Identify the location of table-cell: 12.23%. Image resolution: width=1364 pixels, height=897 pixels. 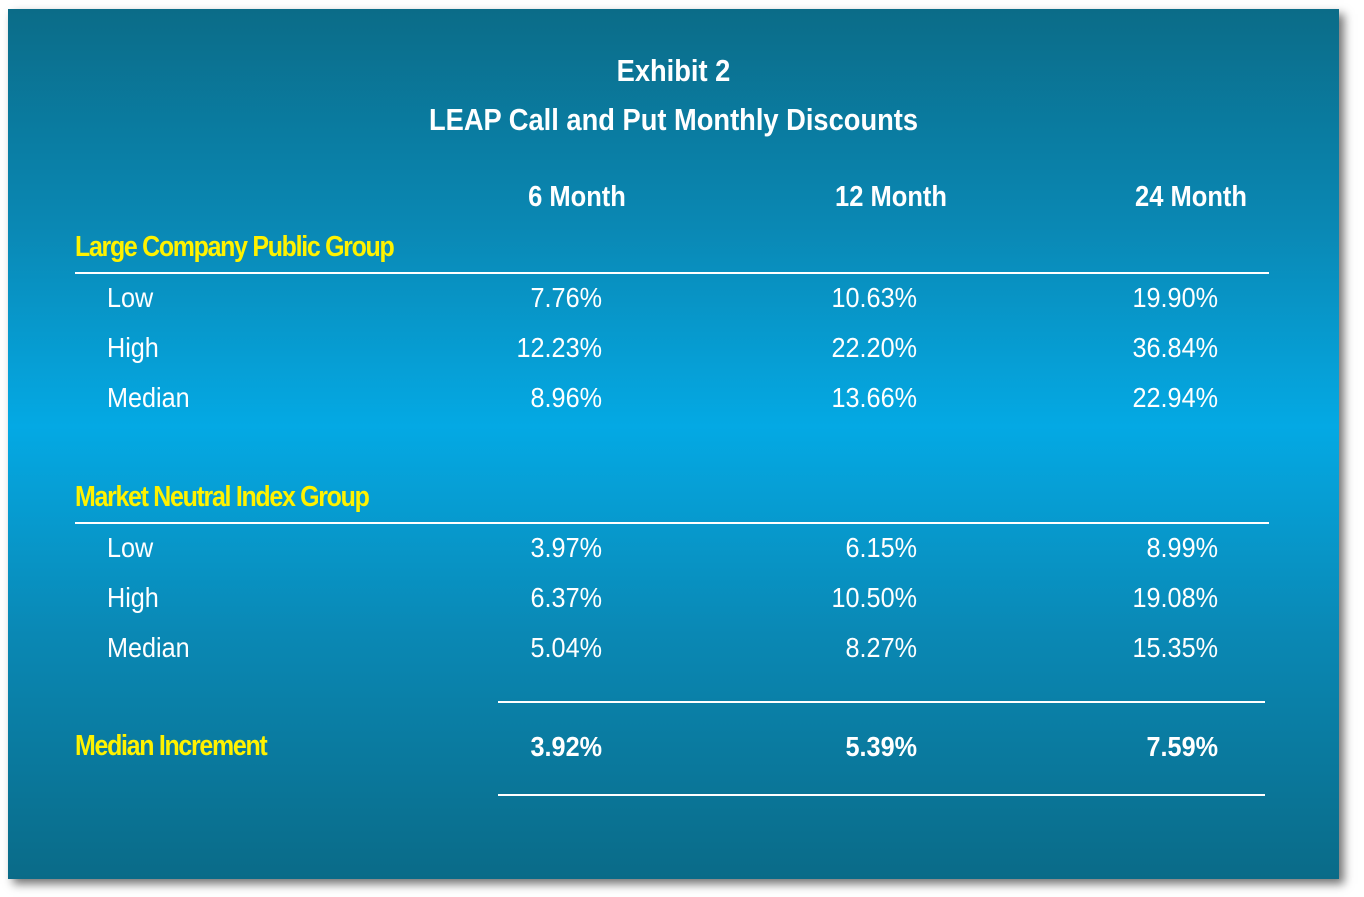
(559, 347).